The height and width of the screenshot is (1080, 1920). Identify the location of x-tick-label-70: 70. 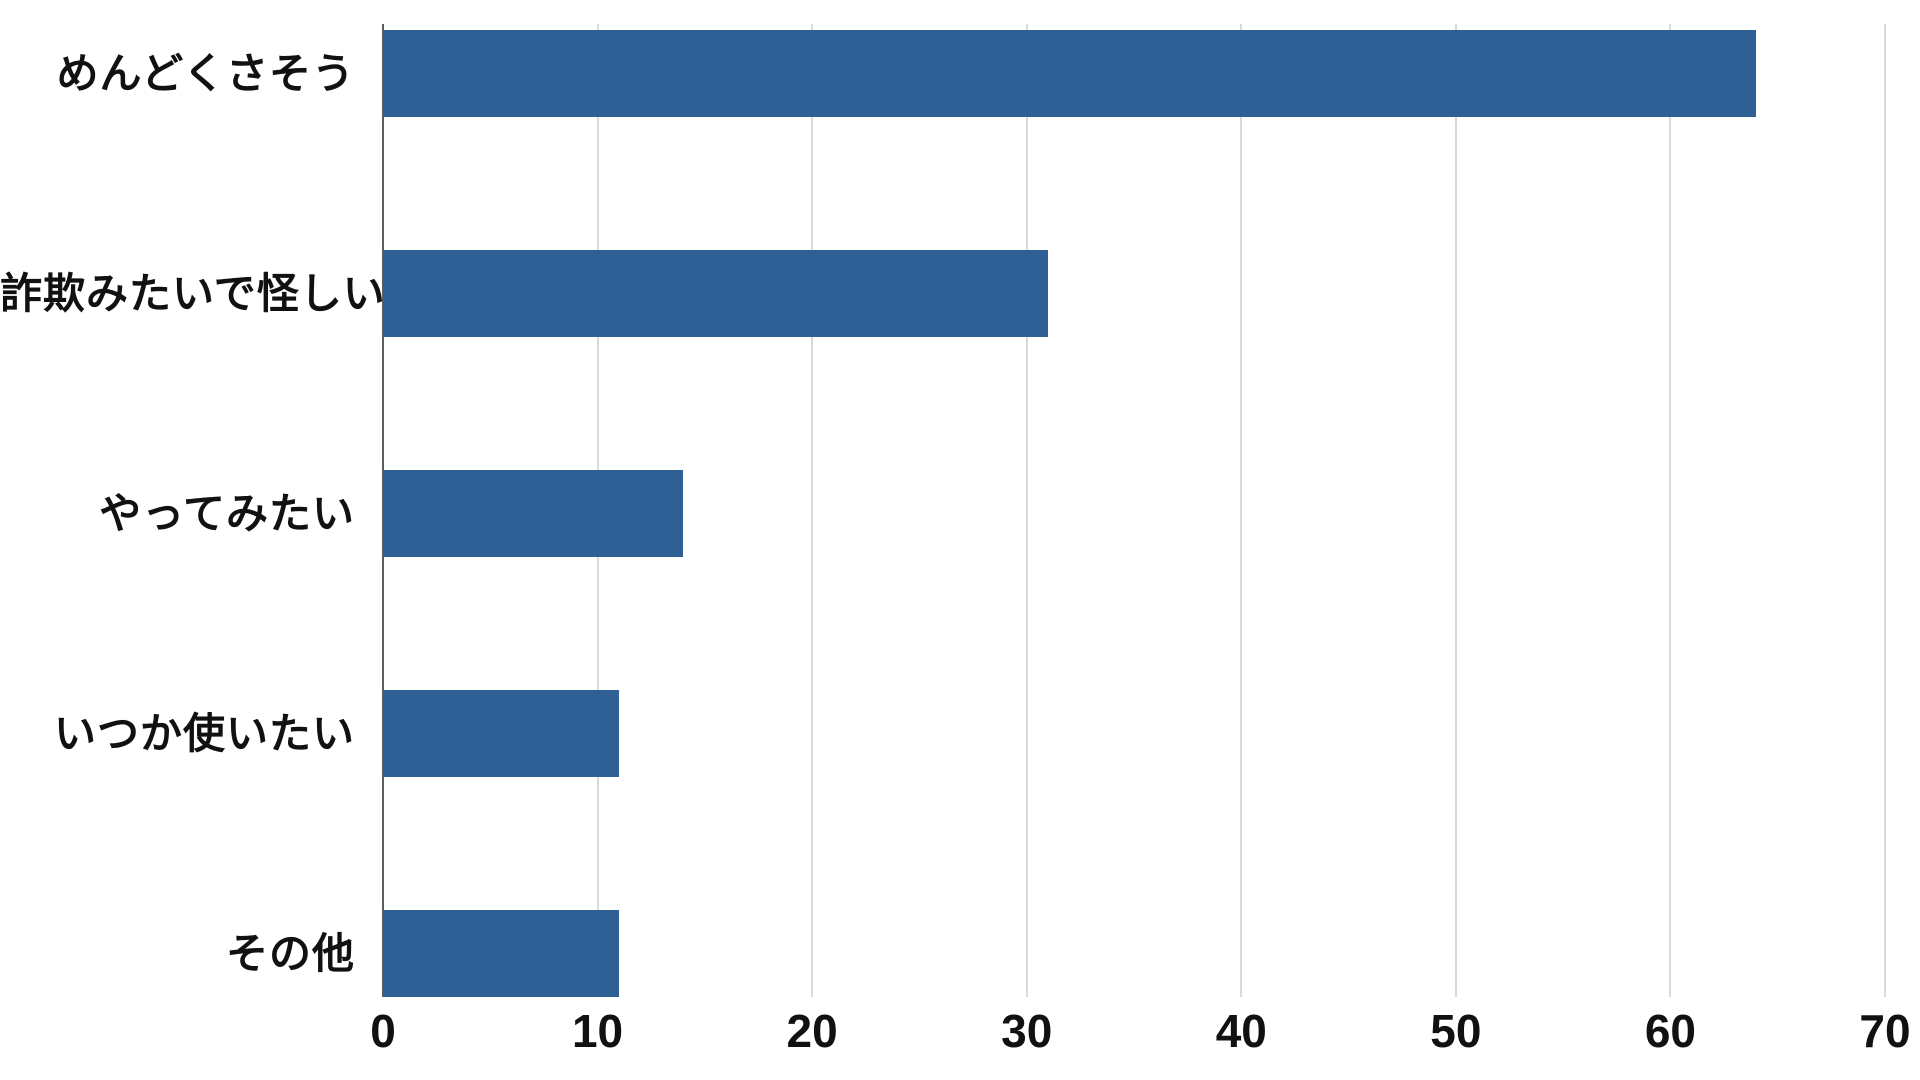
(1885, 1031).